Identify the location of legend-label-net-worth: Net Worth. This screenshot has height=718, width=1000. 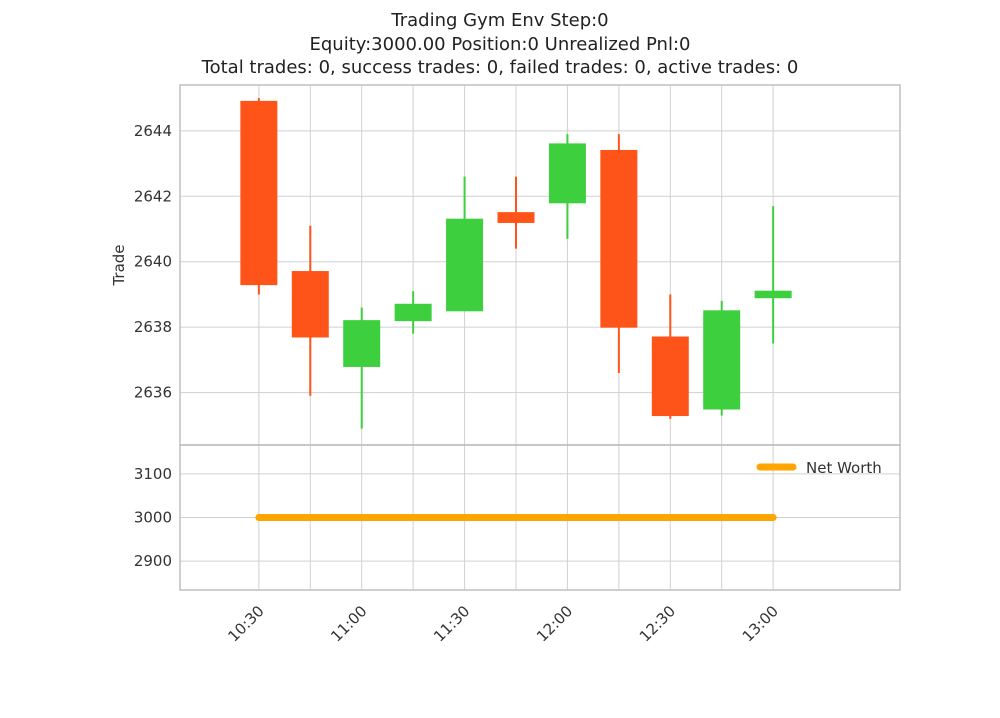
(844, 468).